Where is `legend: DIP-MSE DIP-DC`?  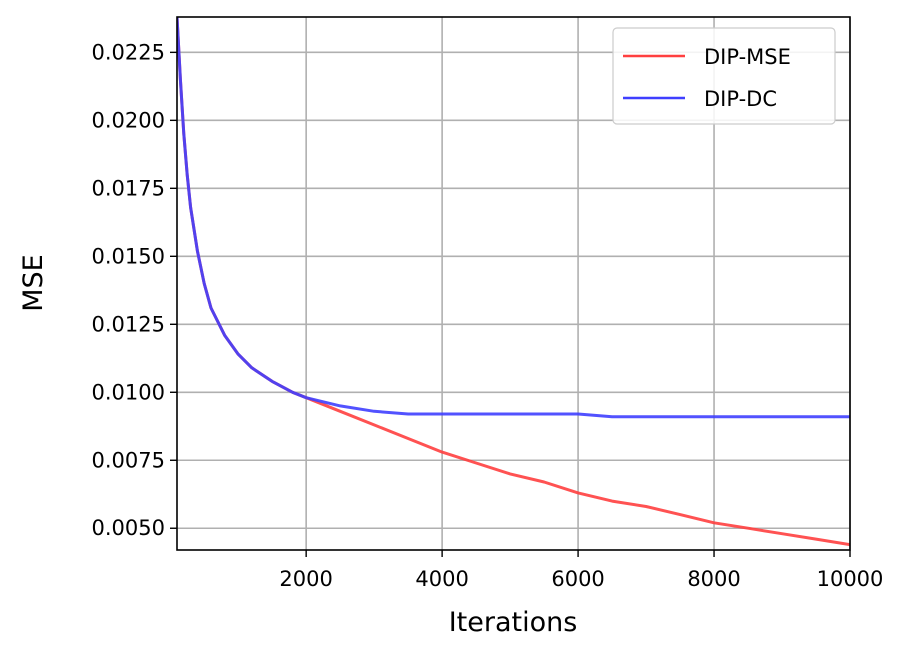 legend: DIP-MSE DIP-DC is located at coordinates (724, 76).